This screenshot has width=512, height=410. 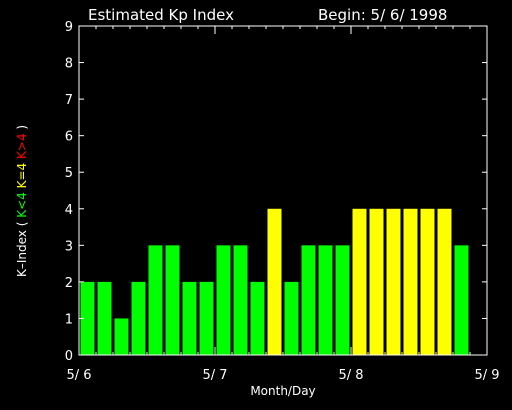 What do you see at coordinates (69, 210) in the screenshot?
I see `y-tick-label: 4` at bounding box center [69, 210].